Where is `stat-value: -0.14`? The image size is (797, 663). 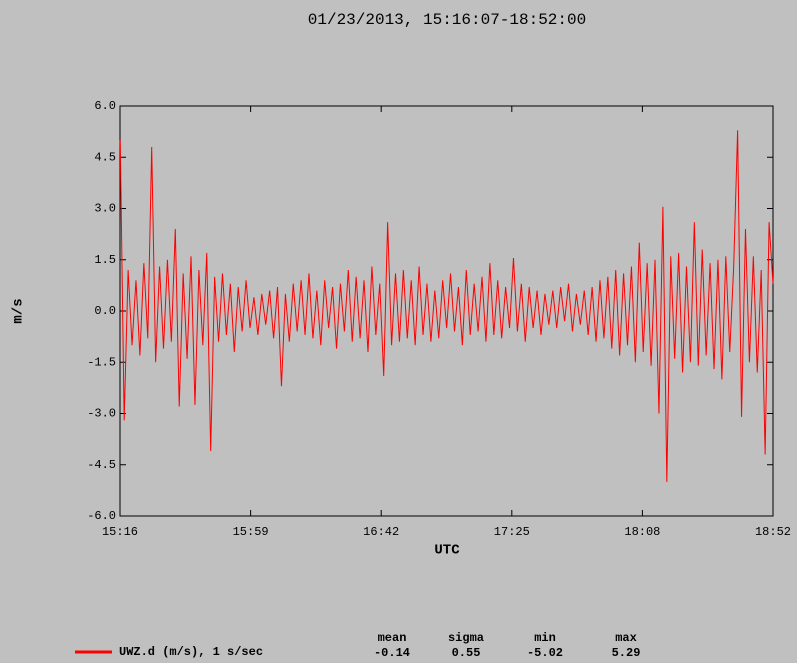 stat-value: -0.14 is located at coordinates (392, 653).